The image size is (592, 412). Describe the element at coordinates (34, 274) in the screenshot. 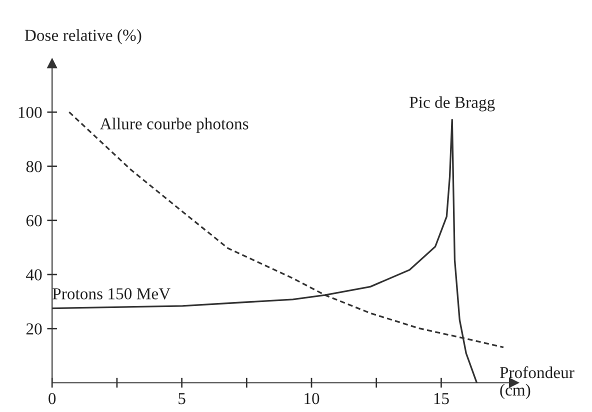

I see `y-tick-label: 40` at that location.